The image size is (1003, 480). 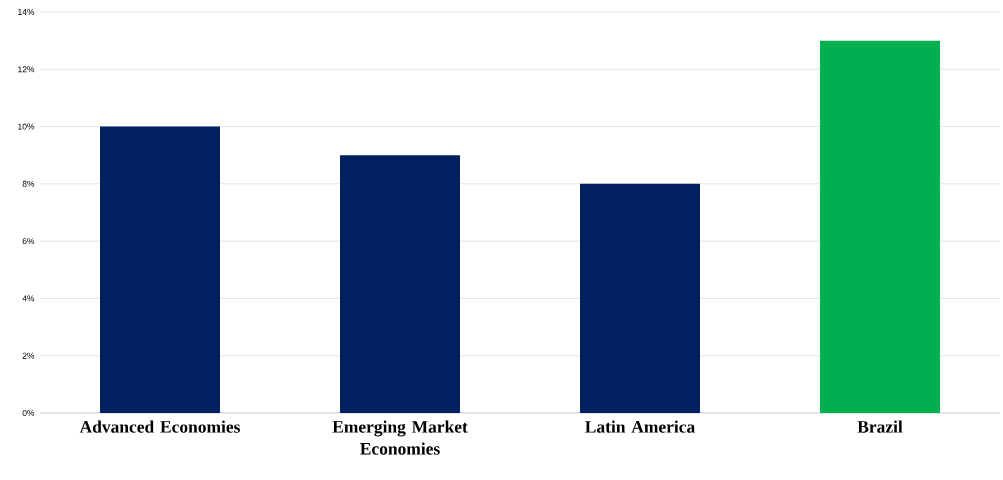 I want to click on y-tick-label: 0%, so click(x=28, y=412).